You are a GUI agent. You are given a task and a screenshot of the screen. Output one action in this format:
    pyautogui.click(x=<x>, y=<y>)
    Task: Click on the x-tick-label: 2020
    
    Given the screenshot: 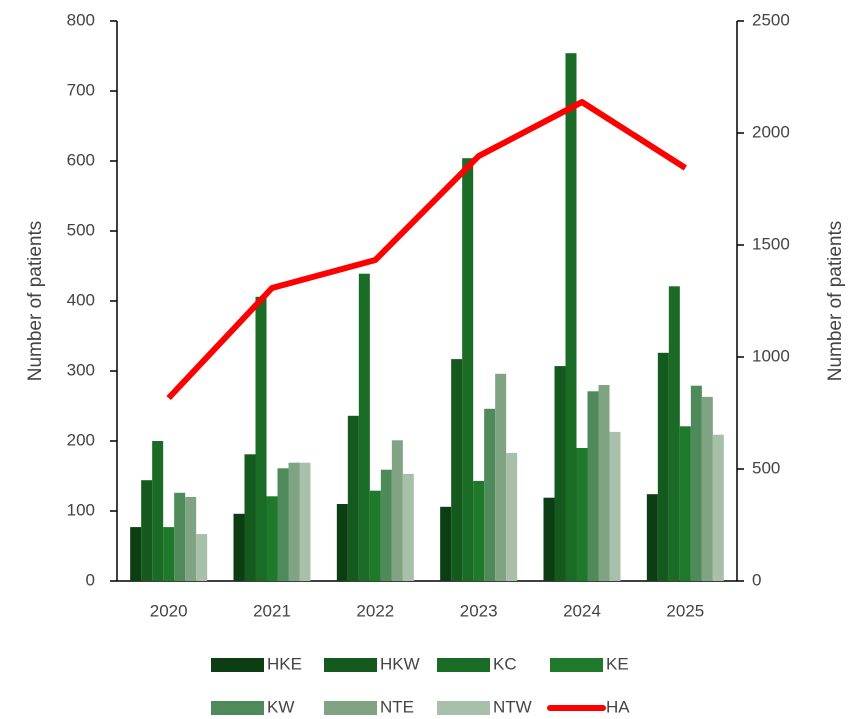 What is the action you would take?
    pyautogui.click(x=169, y=610)
    